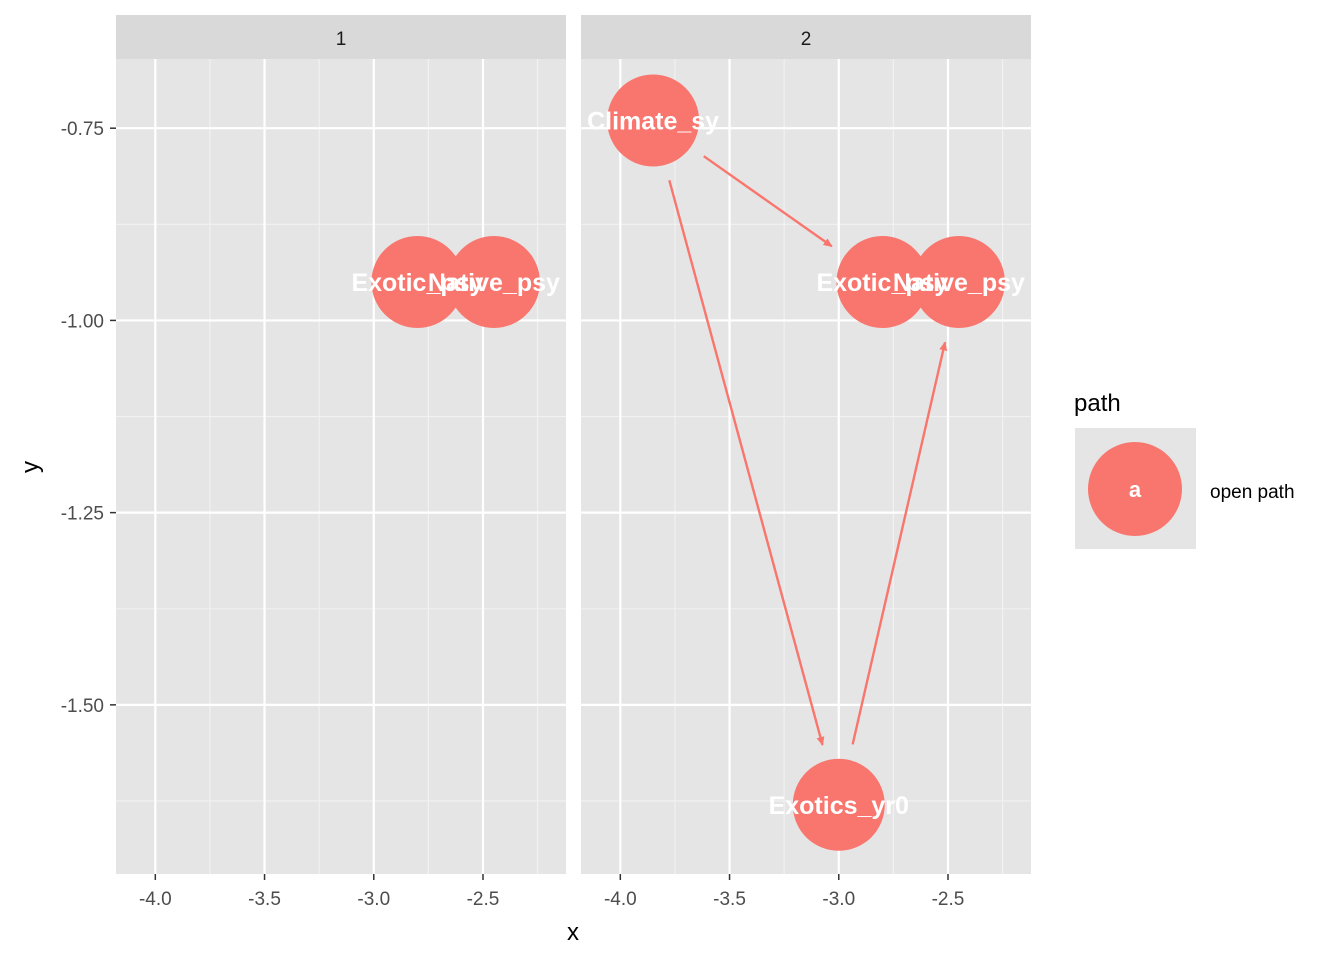 This screenshot has height=960, width=1344. What do you see at coordinates (341, 39) in the screenshot?
I see `facet-strip-label: 1` at bounding box center [341, 39].